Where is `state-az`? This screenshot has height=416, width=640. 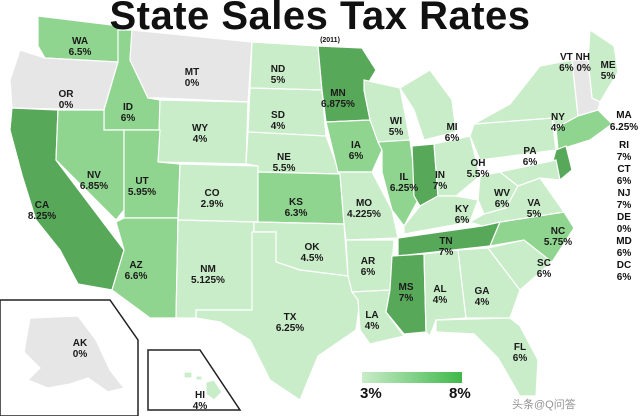 state-az is located at coordinates (145, 268).